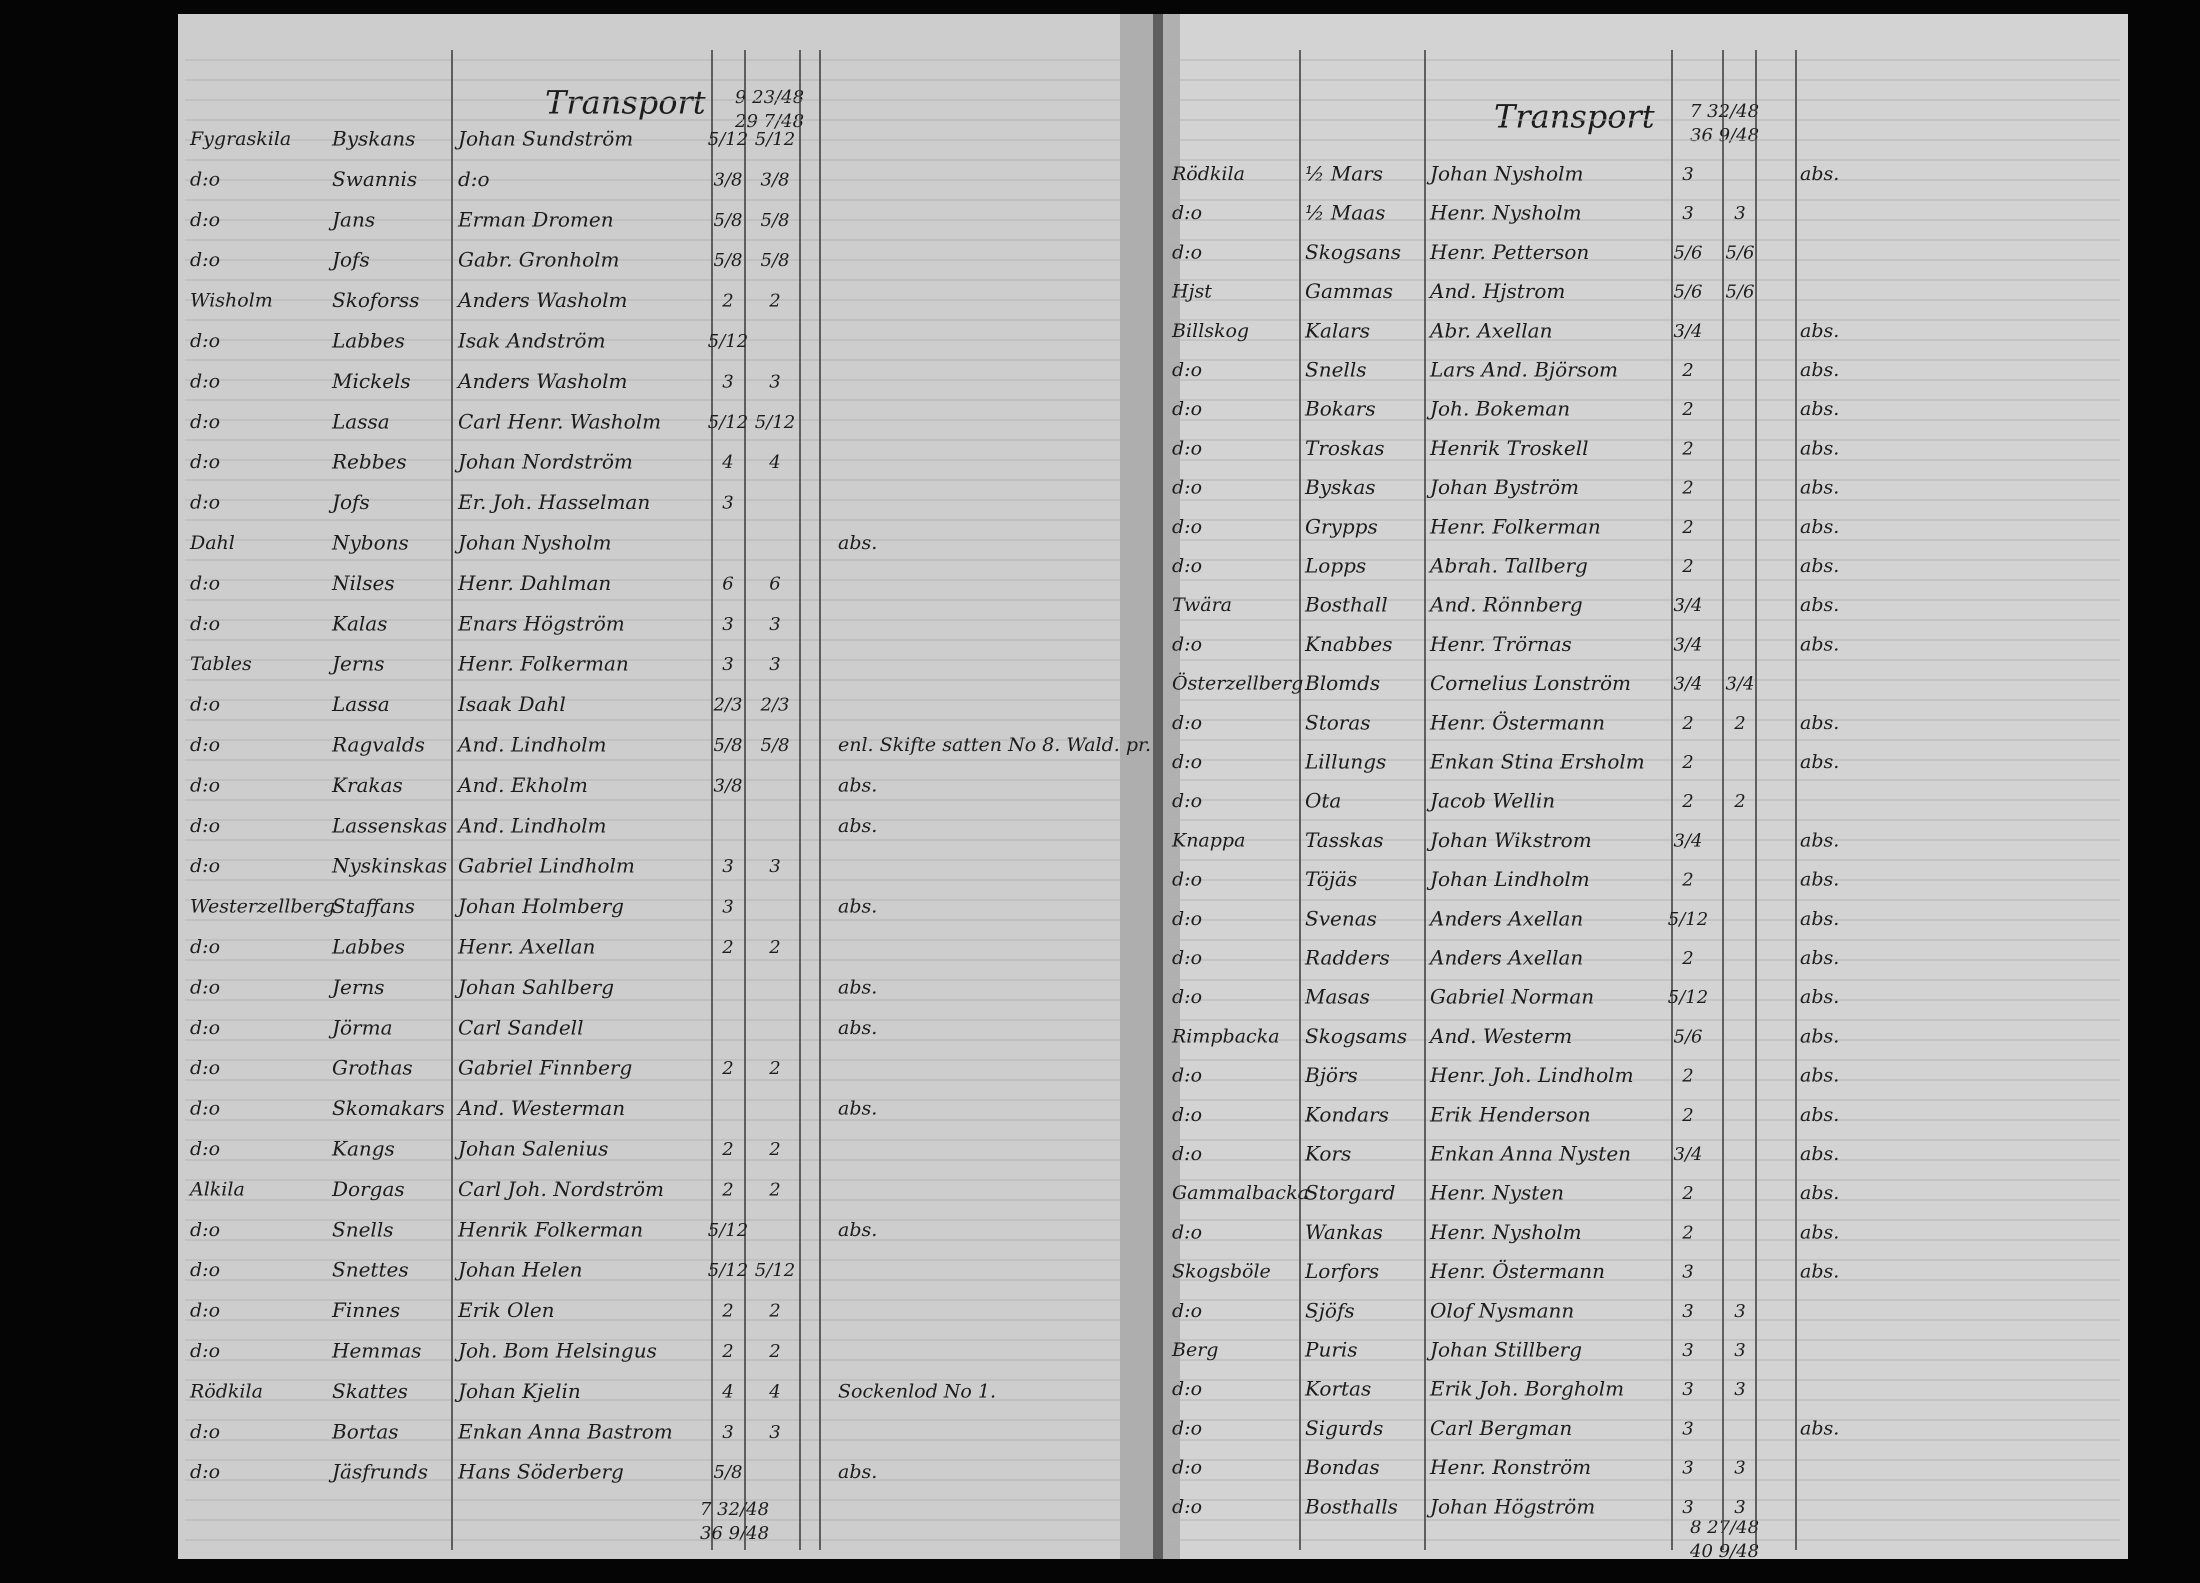 This screenshot has height=1583, width=2200. What do you see at coordinates (1330, 1310) in the screenshot?
I see `farm: Sjöfs` at bounding box center [1330, 1310].